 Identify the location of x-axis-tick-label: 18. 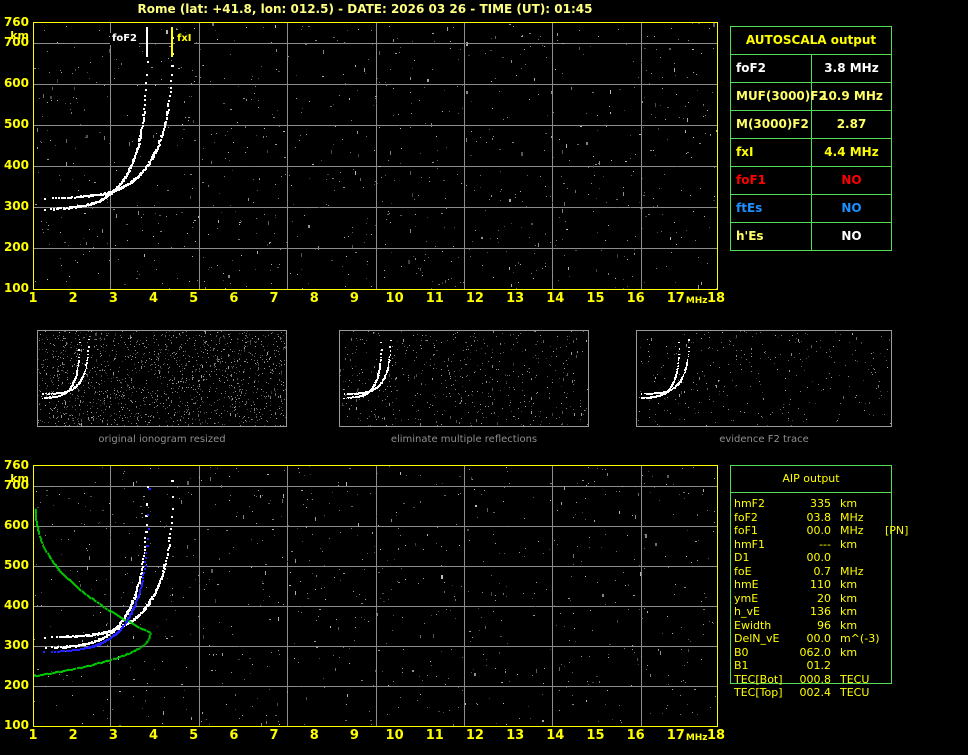
(716, 298).